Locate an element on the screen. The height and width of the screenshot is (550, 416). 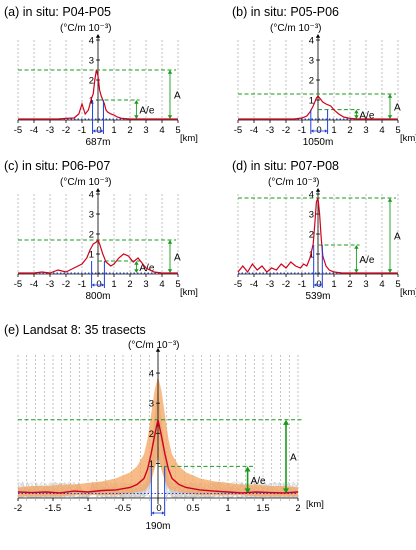
panel-c-x-tick-label: 0 is located at coordinates (98, 284).